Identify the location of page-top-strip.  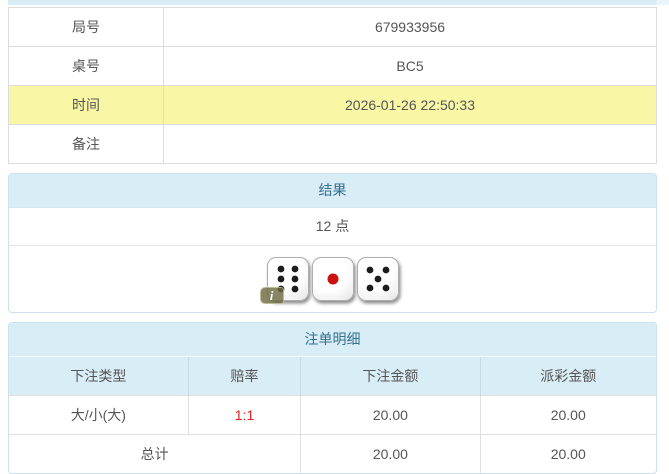
(338, 2).